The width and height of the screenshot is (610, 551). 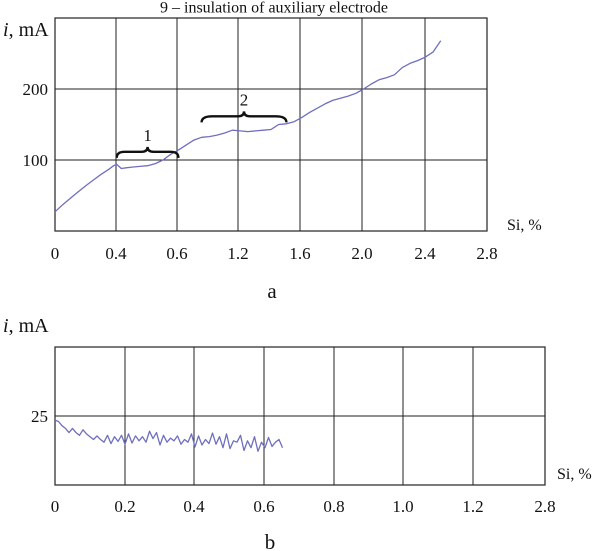 What do you see at coordinates (36, 89) in the screenshot?
I see `y-tick-label: 200` at bounding box center [36, 89].